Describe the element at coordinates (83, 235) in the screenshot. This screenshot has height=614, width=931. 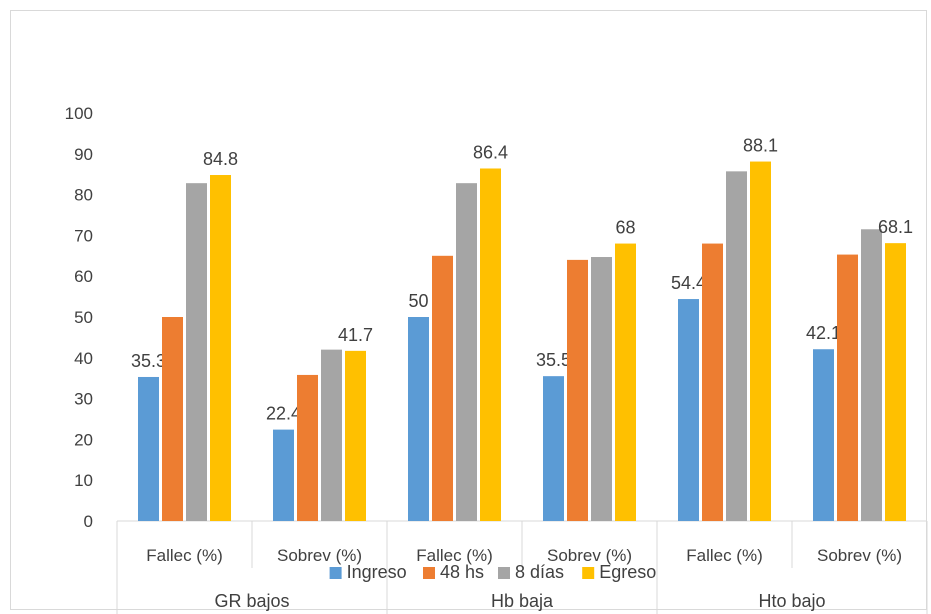
I see `y-tick-label: 70` at that location.